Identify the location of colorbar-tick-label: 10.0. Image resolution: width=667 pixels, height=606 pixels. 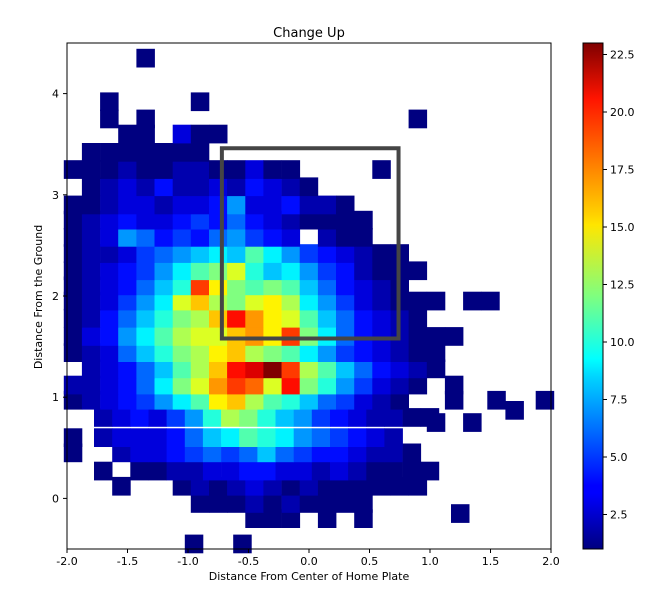
(622, 342).